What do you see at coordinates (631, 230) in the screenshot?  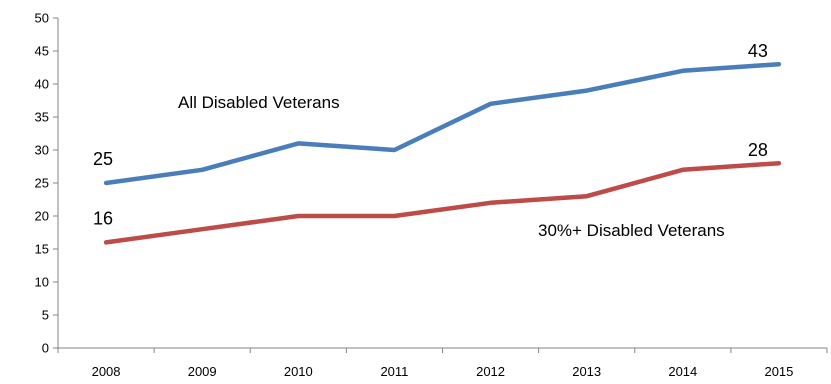 I see `series-label-30pct-disabled: 30%+ Disabled Veterans` at bounding box center [631, 230].